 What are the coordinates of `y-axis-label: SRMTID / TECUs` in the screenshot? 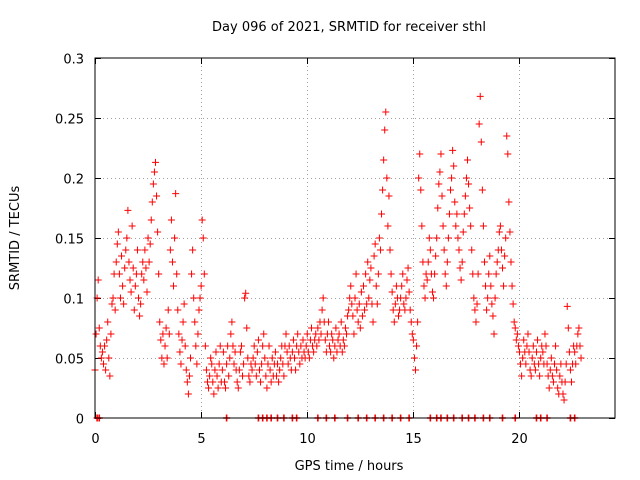 It's located at (15, 238).